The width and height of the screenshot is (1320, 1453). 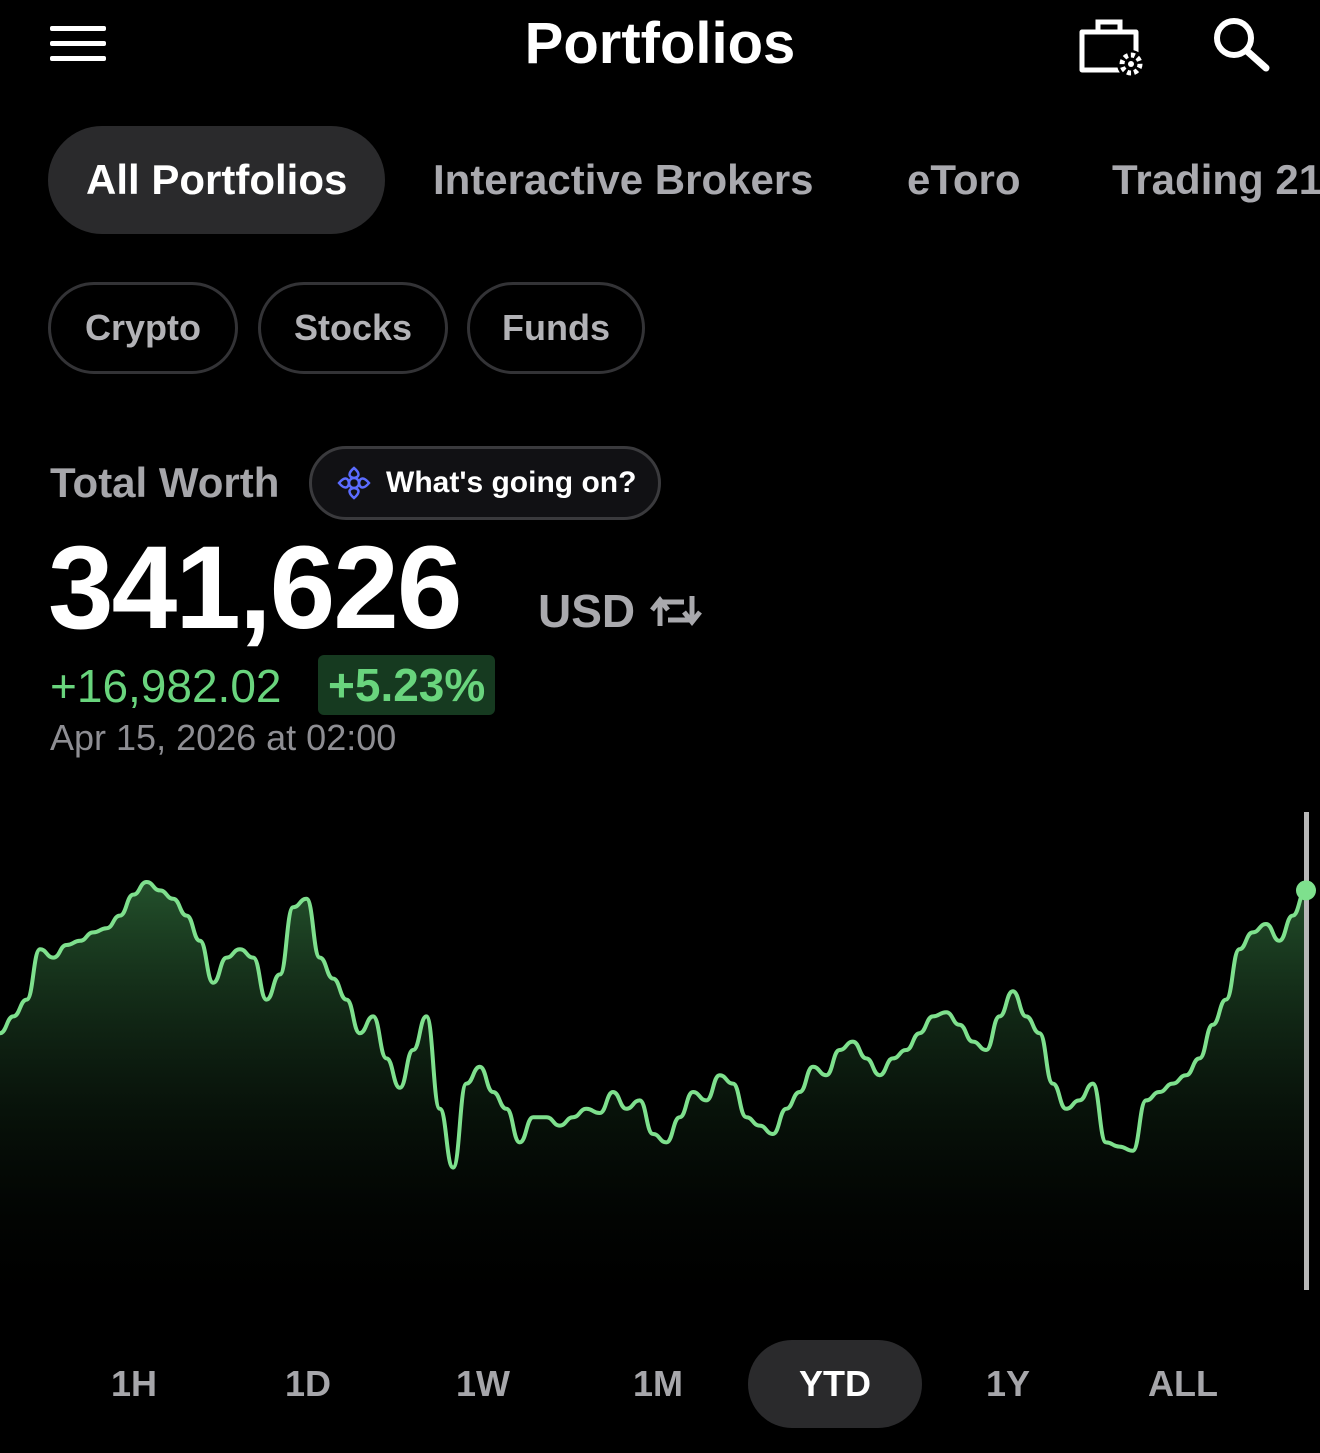 What do you see at coordinates (354, 483) in the screenshot?
I see `ai-sparkle-icon` at bounding box center [354, 483].